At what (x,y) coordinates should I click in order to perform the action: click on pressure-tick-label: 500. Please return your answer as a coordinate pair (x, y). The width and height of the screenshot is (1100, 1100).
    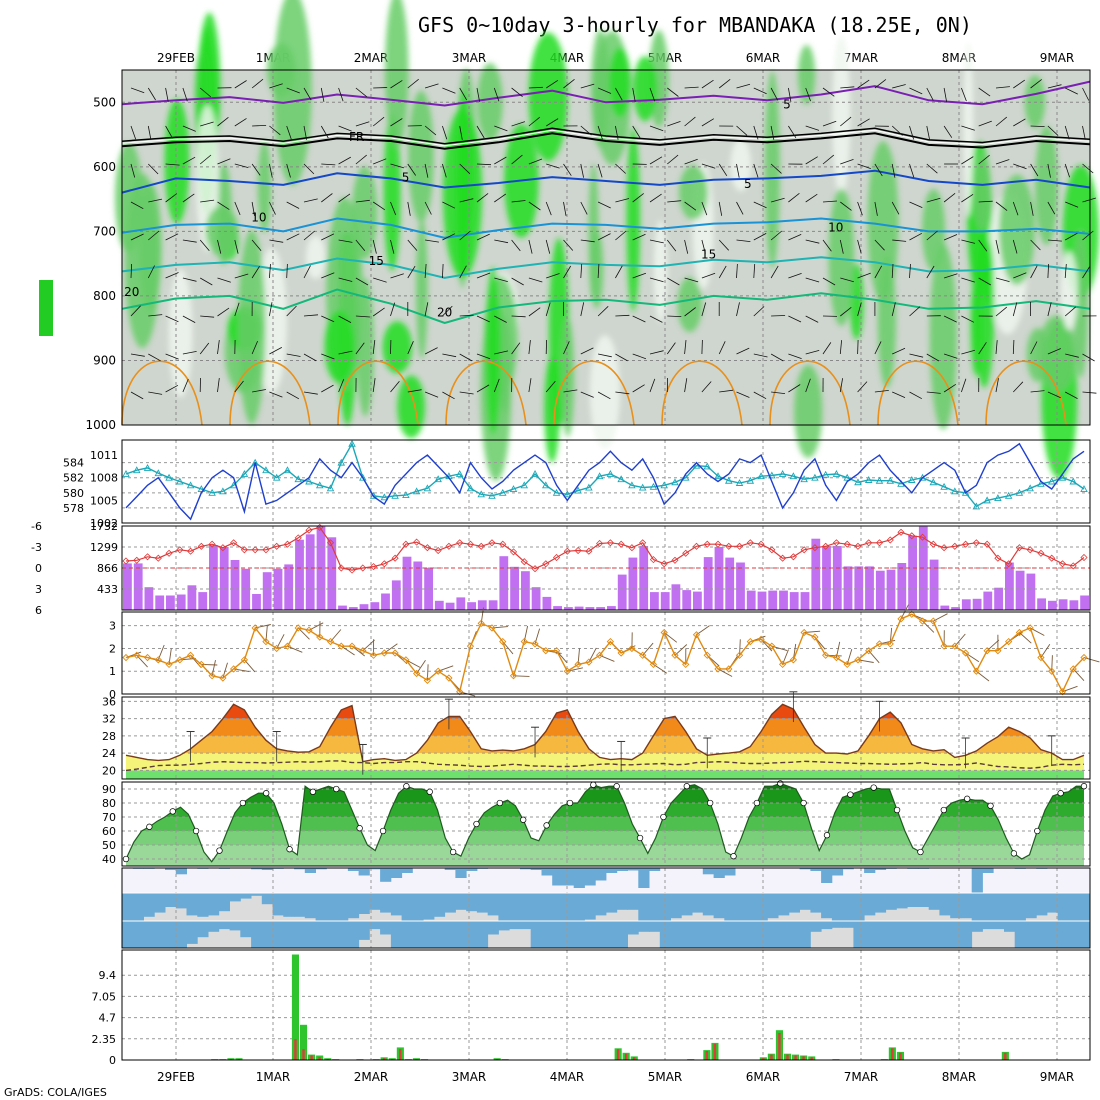
    Looking at the image, I should click on (104, 102).